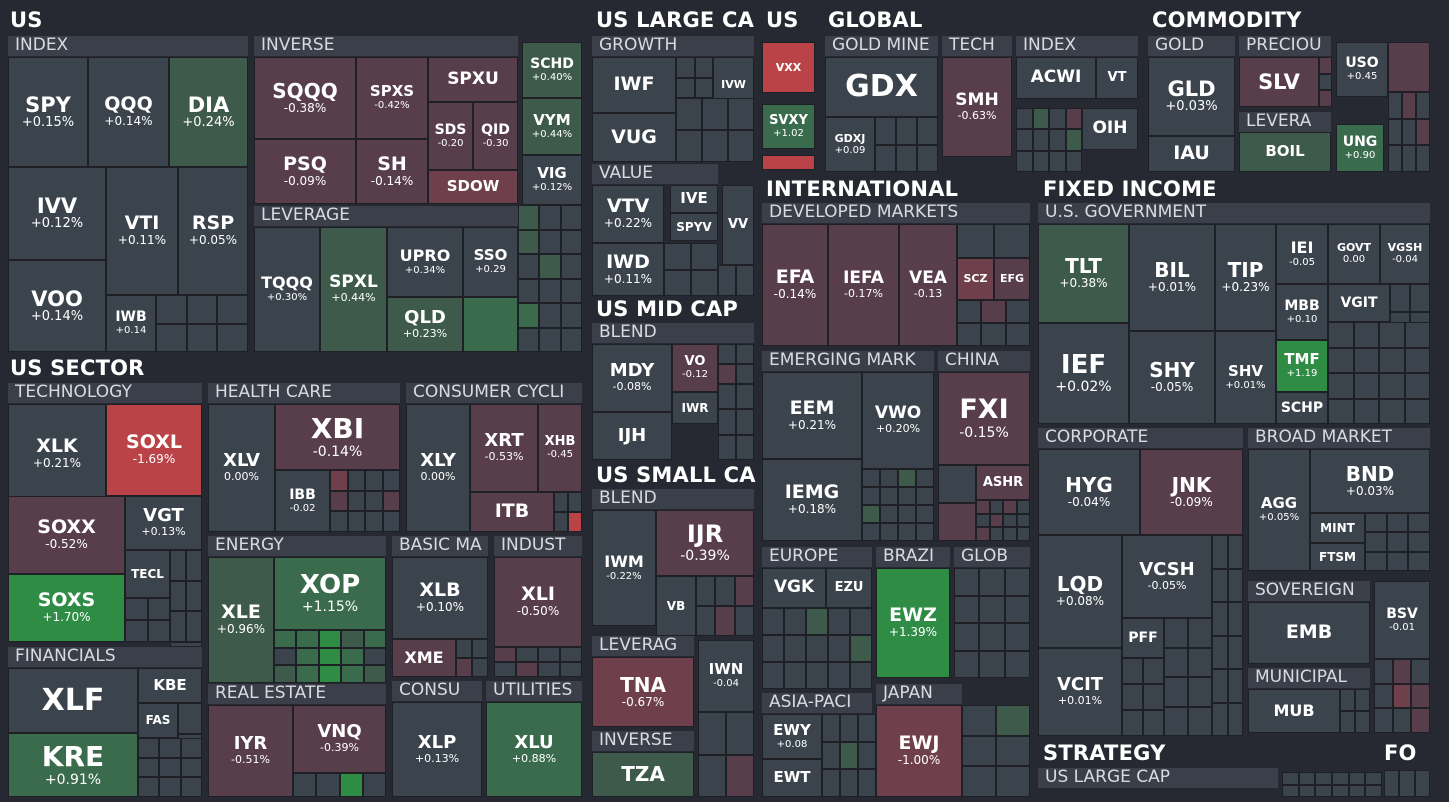  What do you see at coordinates (353, 289) in the screenshot?
I see `tile-spxl: SPXL +0.44%` at bounding box center [353, 289].